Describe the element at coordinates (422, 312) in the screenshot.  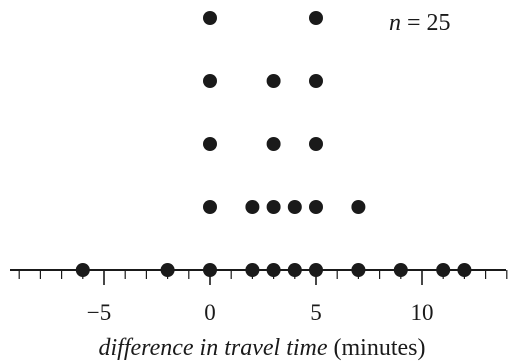
I see `x-tick-label: 10` at that location.